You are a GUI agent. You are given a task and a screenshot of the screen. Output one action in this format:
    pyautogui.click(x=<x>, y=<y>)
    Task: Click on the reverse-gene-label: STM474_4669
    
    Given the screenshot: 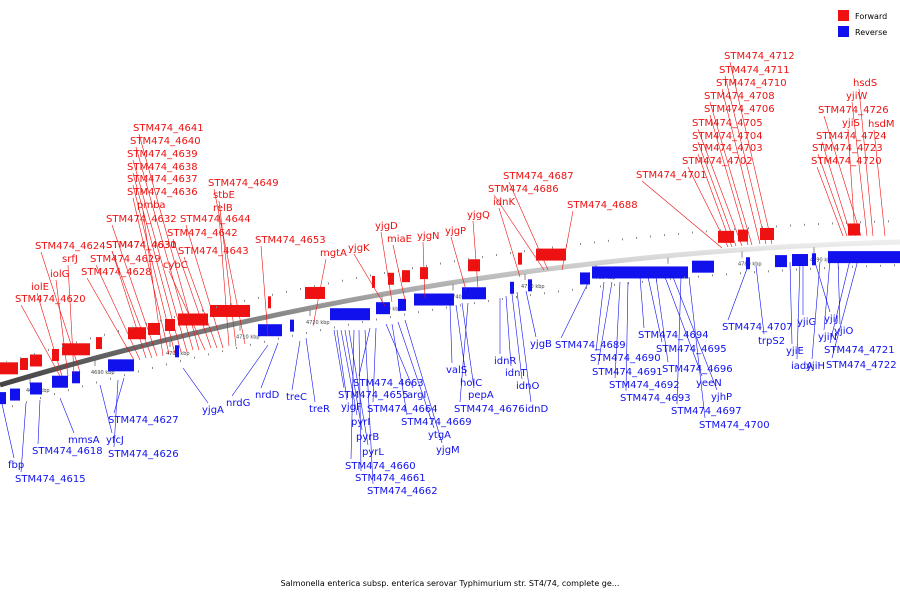 What is the action you would take?
    pyautogui.click(x=436, y=422)
    